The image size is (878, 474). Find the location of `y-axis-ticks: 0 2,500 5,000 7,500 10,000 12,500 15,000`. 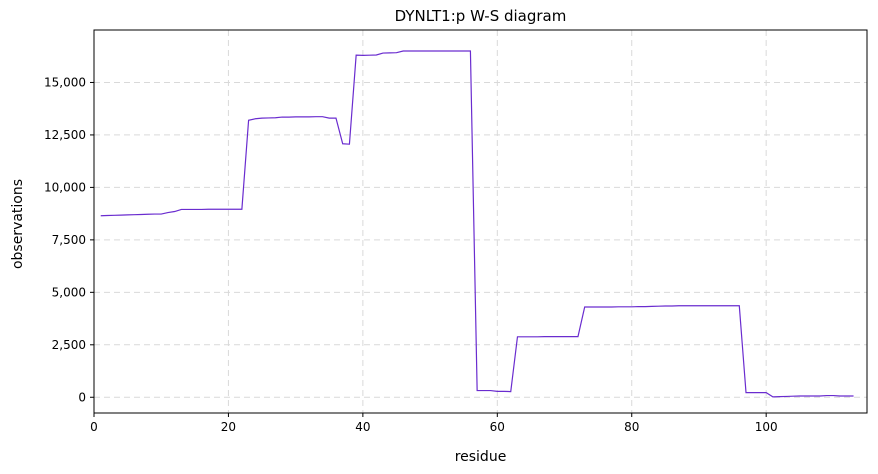

y-axis-ticks: 0 2,500 5,000 7,500 10,000 12,500 15,000 is located at coordinates (69, 239).